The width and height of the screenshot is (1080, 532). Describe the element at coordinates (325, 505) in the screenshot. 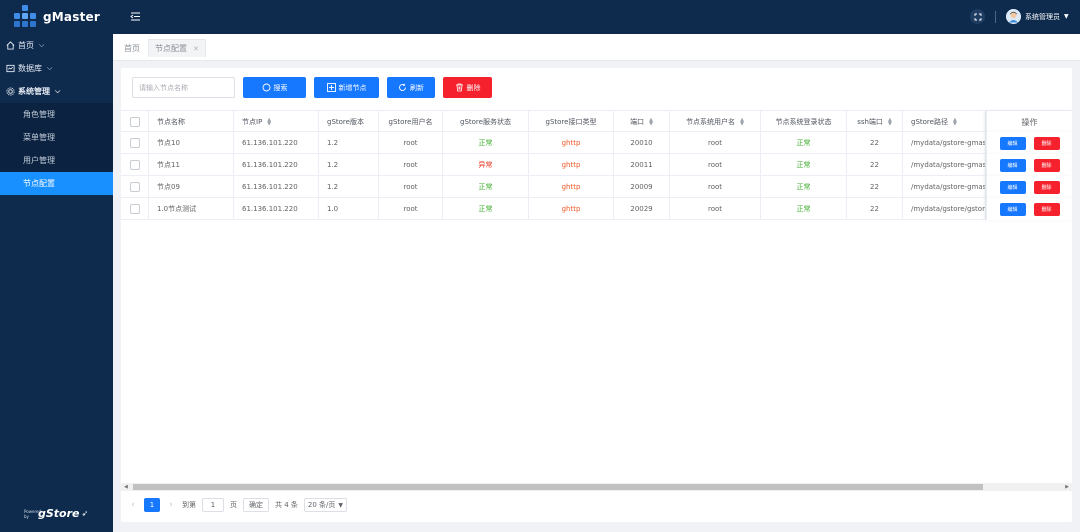

I see `page-size-select: 20 条/页 ▼` at that location.